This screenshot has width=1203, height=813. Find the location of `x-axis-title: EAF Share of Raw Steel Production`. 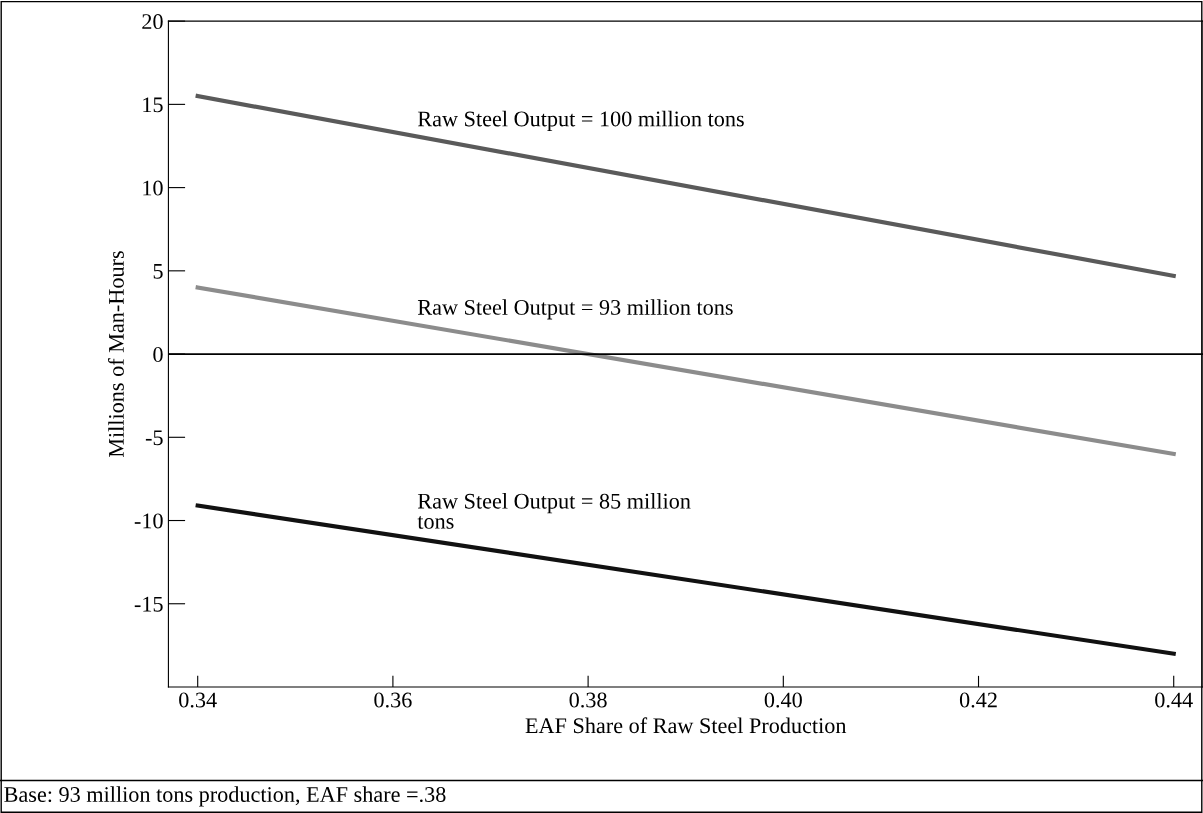

x-axis-title: EAF Share of Raw Steel Production is located at coordinates (686, 725).